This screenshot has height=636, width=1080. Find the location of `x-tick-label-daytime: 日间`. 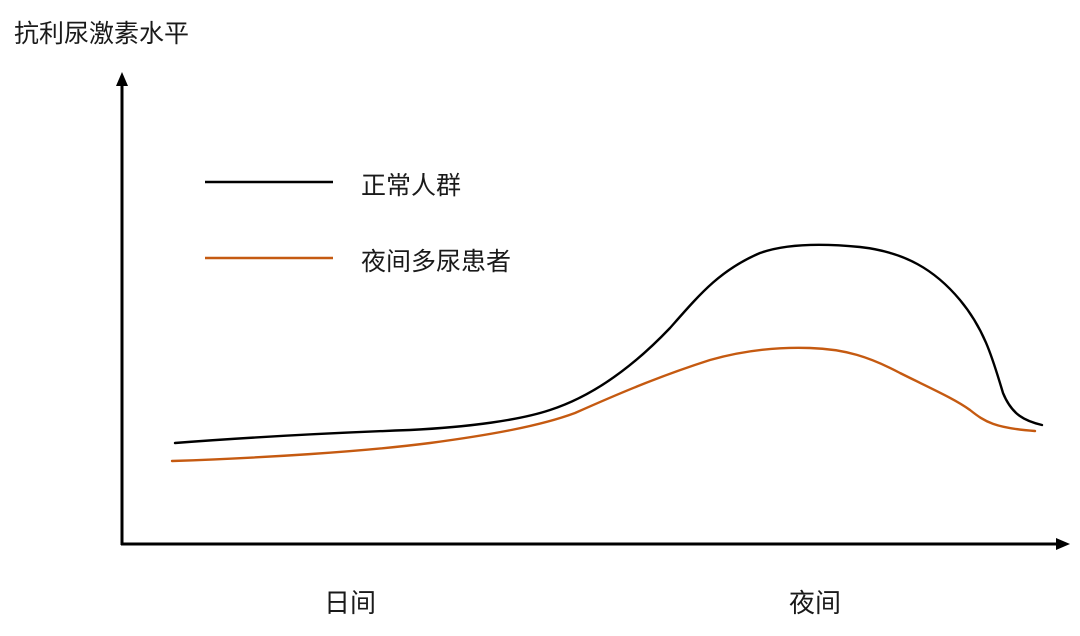

x-tick-label-daytime: 日间 is located at coordinates (350, 604).